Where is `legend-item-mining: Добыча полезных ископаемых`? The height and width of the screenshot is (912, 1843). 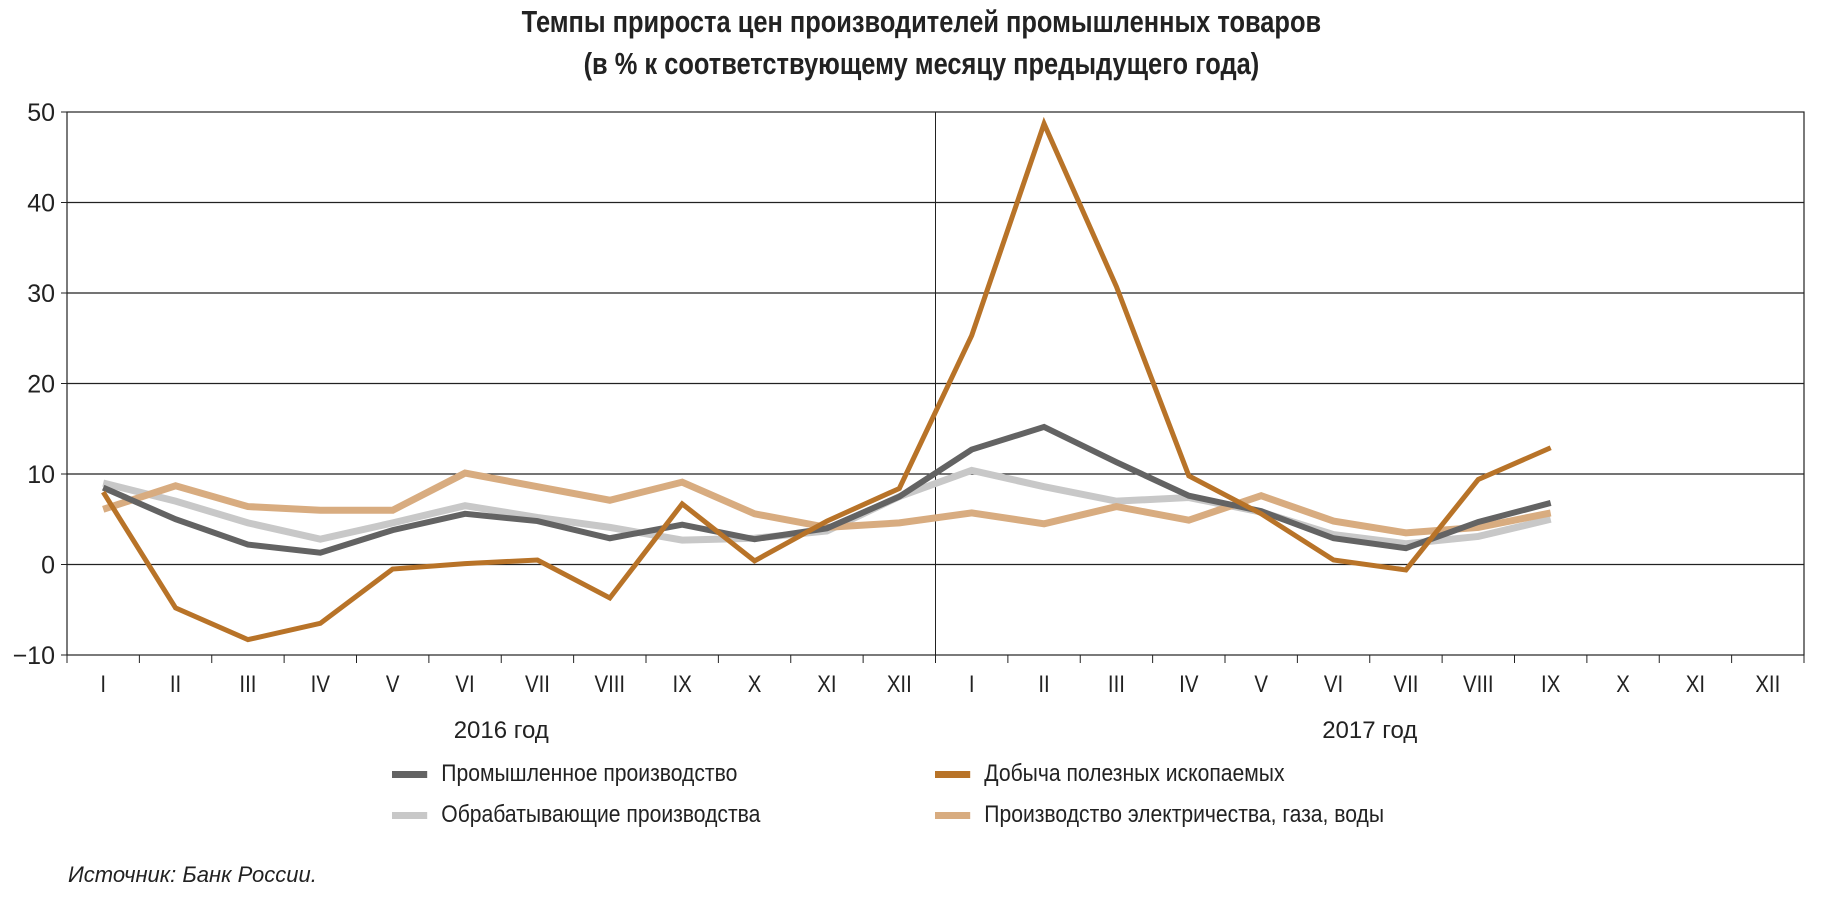 legend-item-mining: Добыча полезных ископаемых is located at coordinates (1110, 774).